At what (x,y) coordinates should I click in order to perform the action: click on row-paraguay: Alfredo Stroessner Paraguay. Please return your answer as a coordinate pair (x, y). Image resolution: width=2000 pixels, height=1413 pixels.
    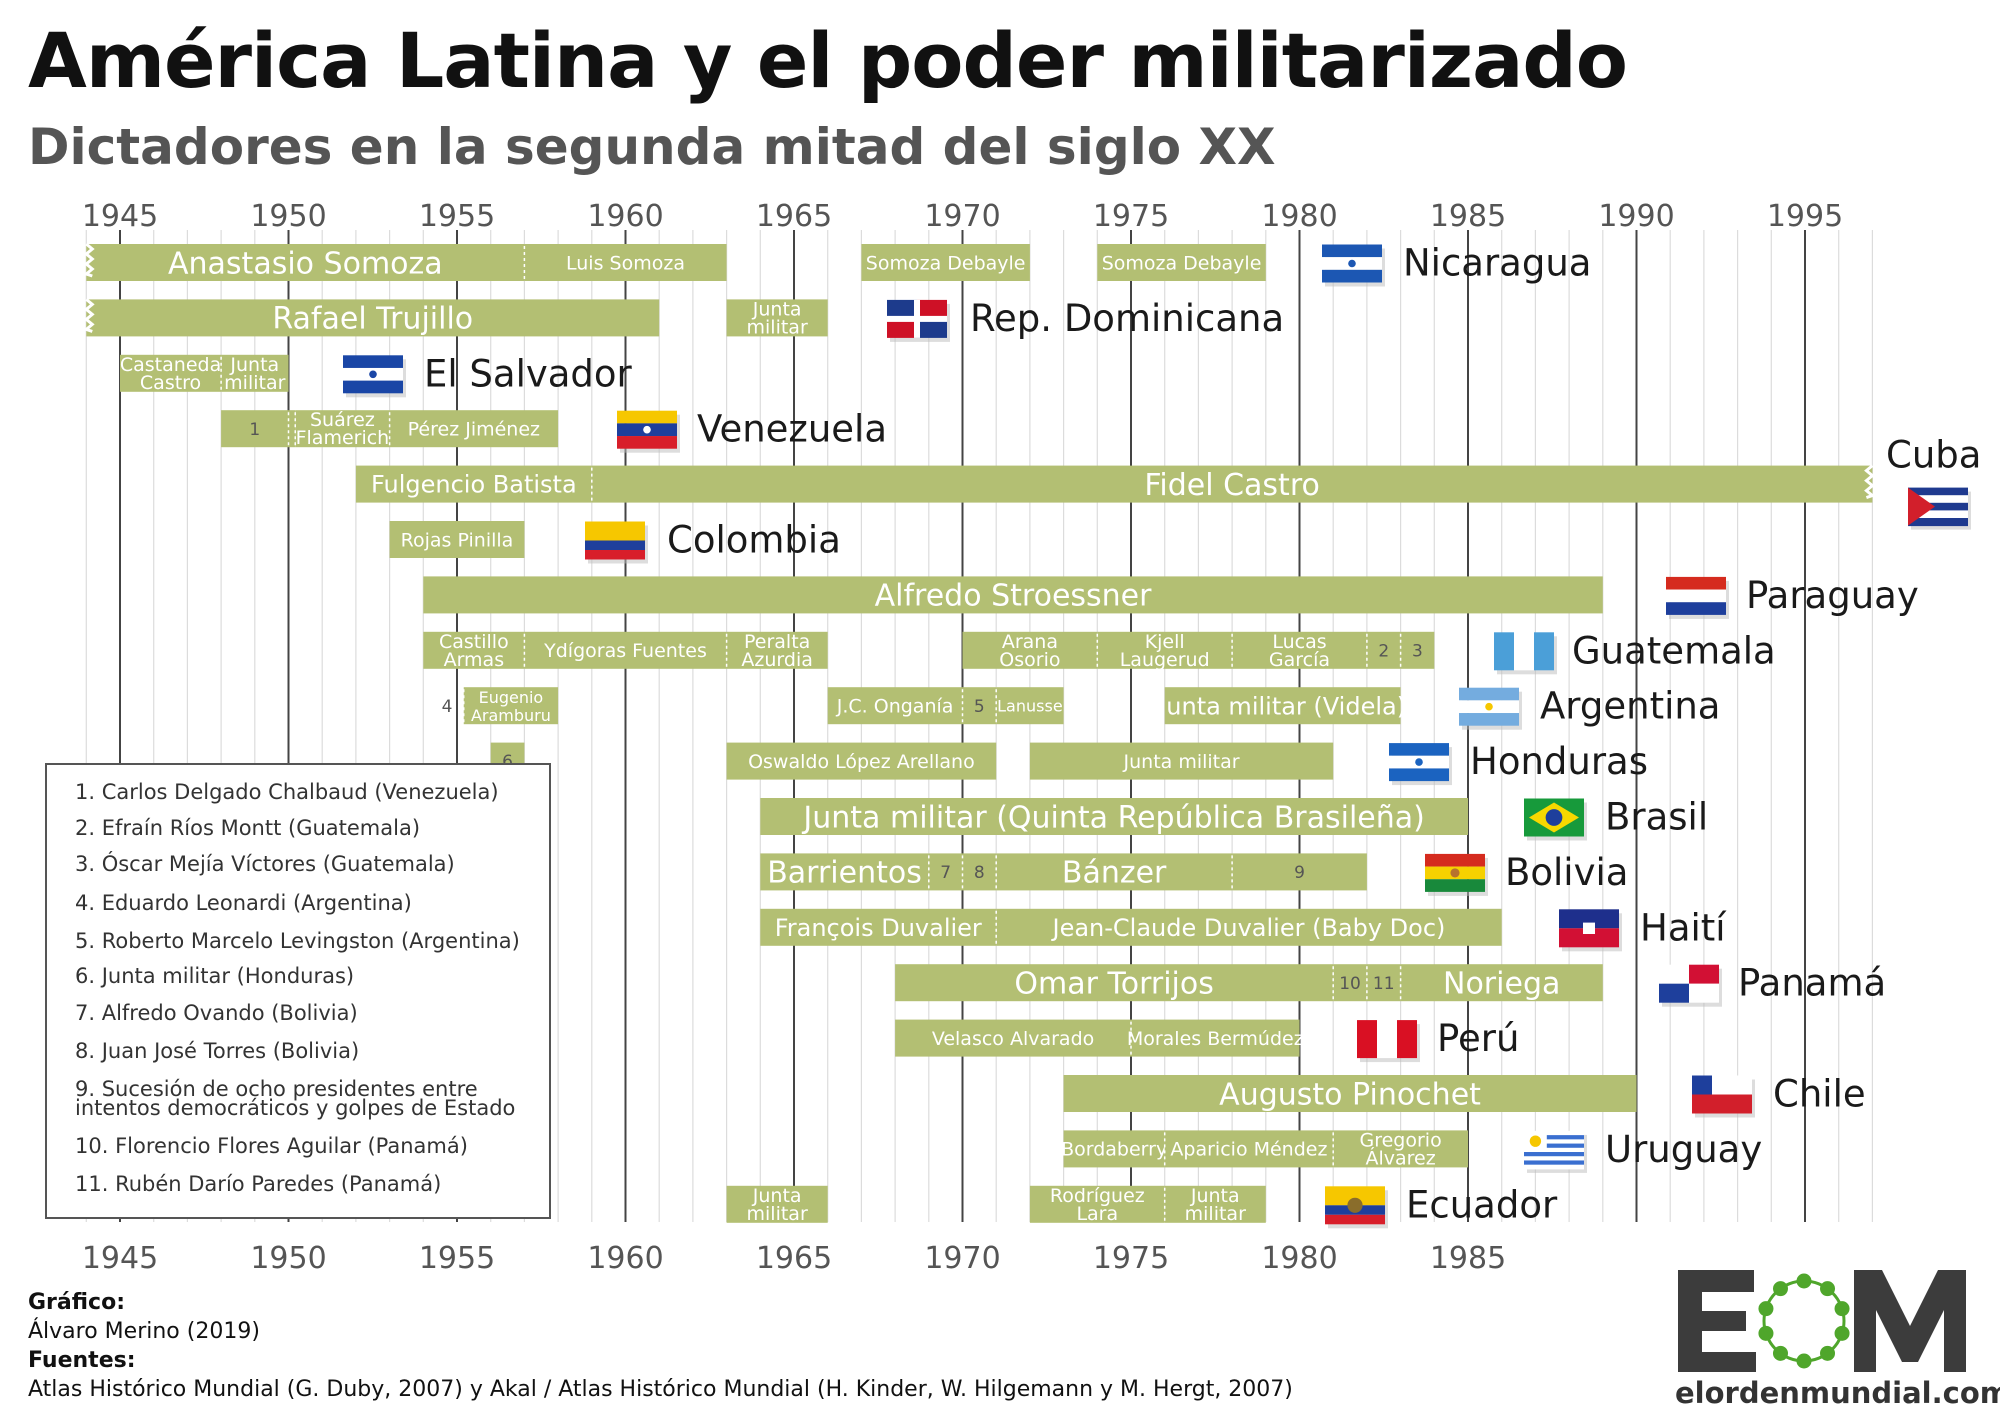
    Looking at the image, I should click on (1171, 595).